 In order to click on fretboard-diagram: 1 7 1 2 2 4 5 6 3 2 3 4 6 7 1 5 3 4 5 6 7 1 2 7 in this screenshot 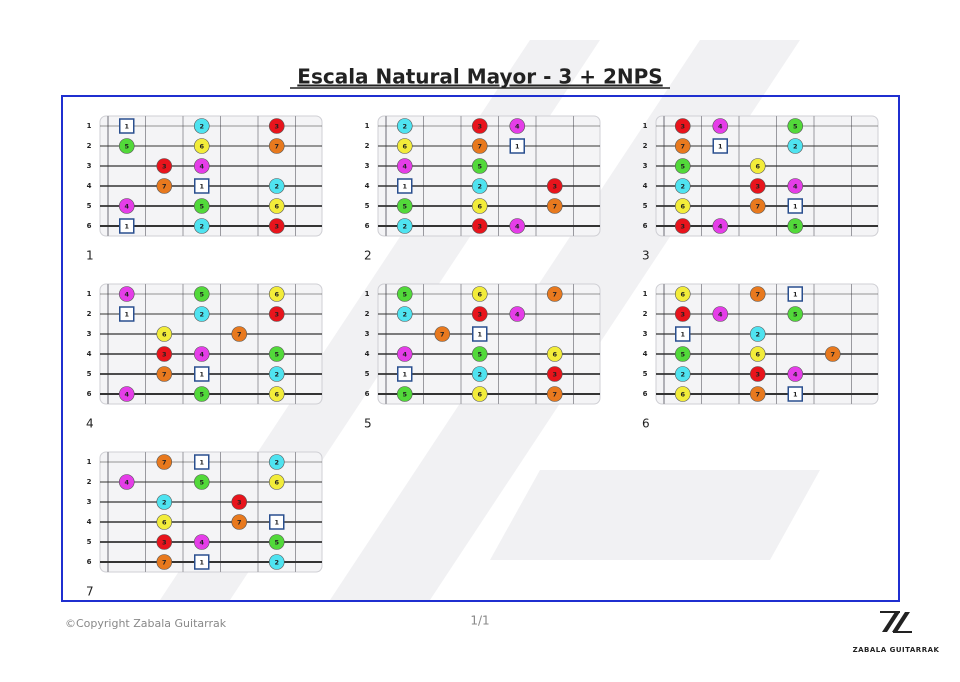, I will do `click(204, 525)`.